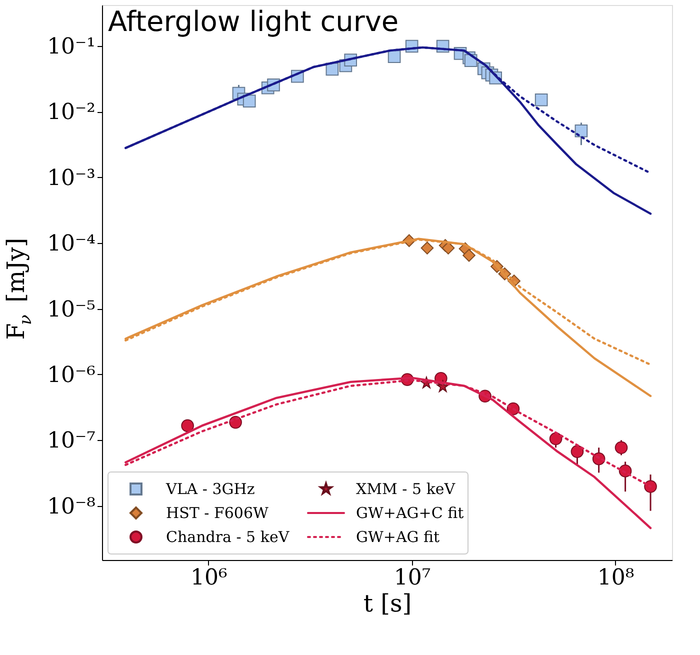 This screenshot has width=700, height=655. I want to click on y-tick-label: 10⁻⁵, so click(71, 309).